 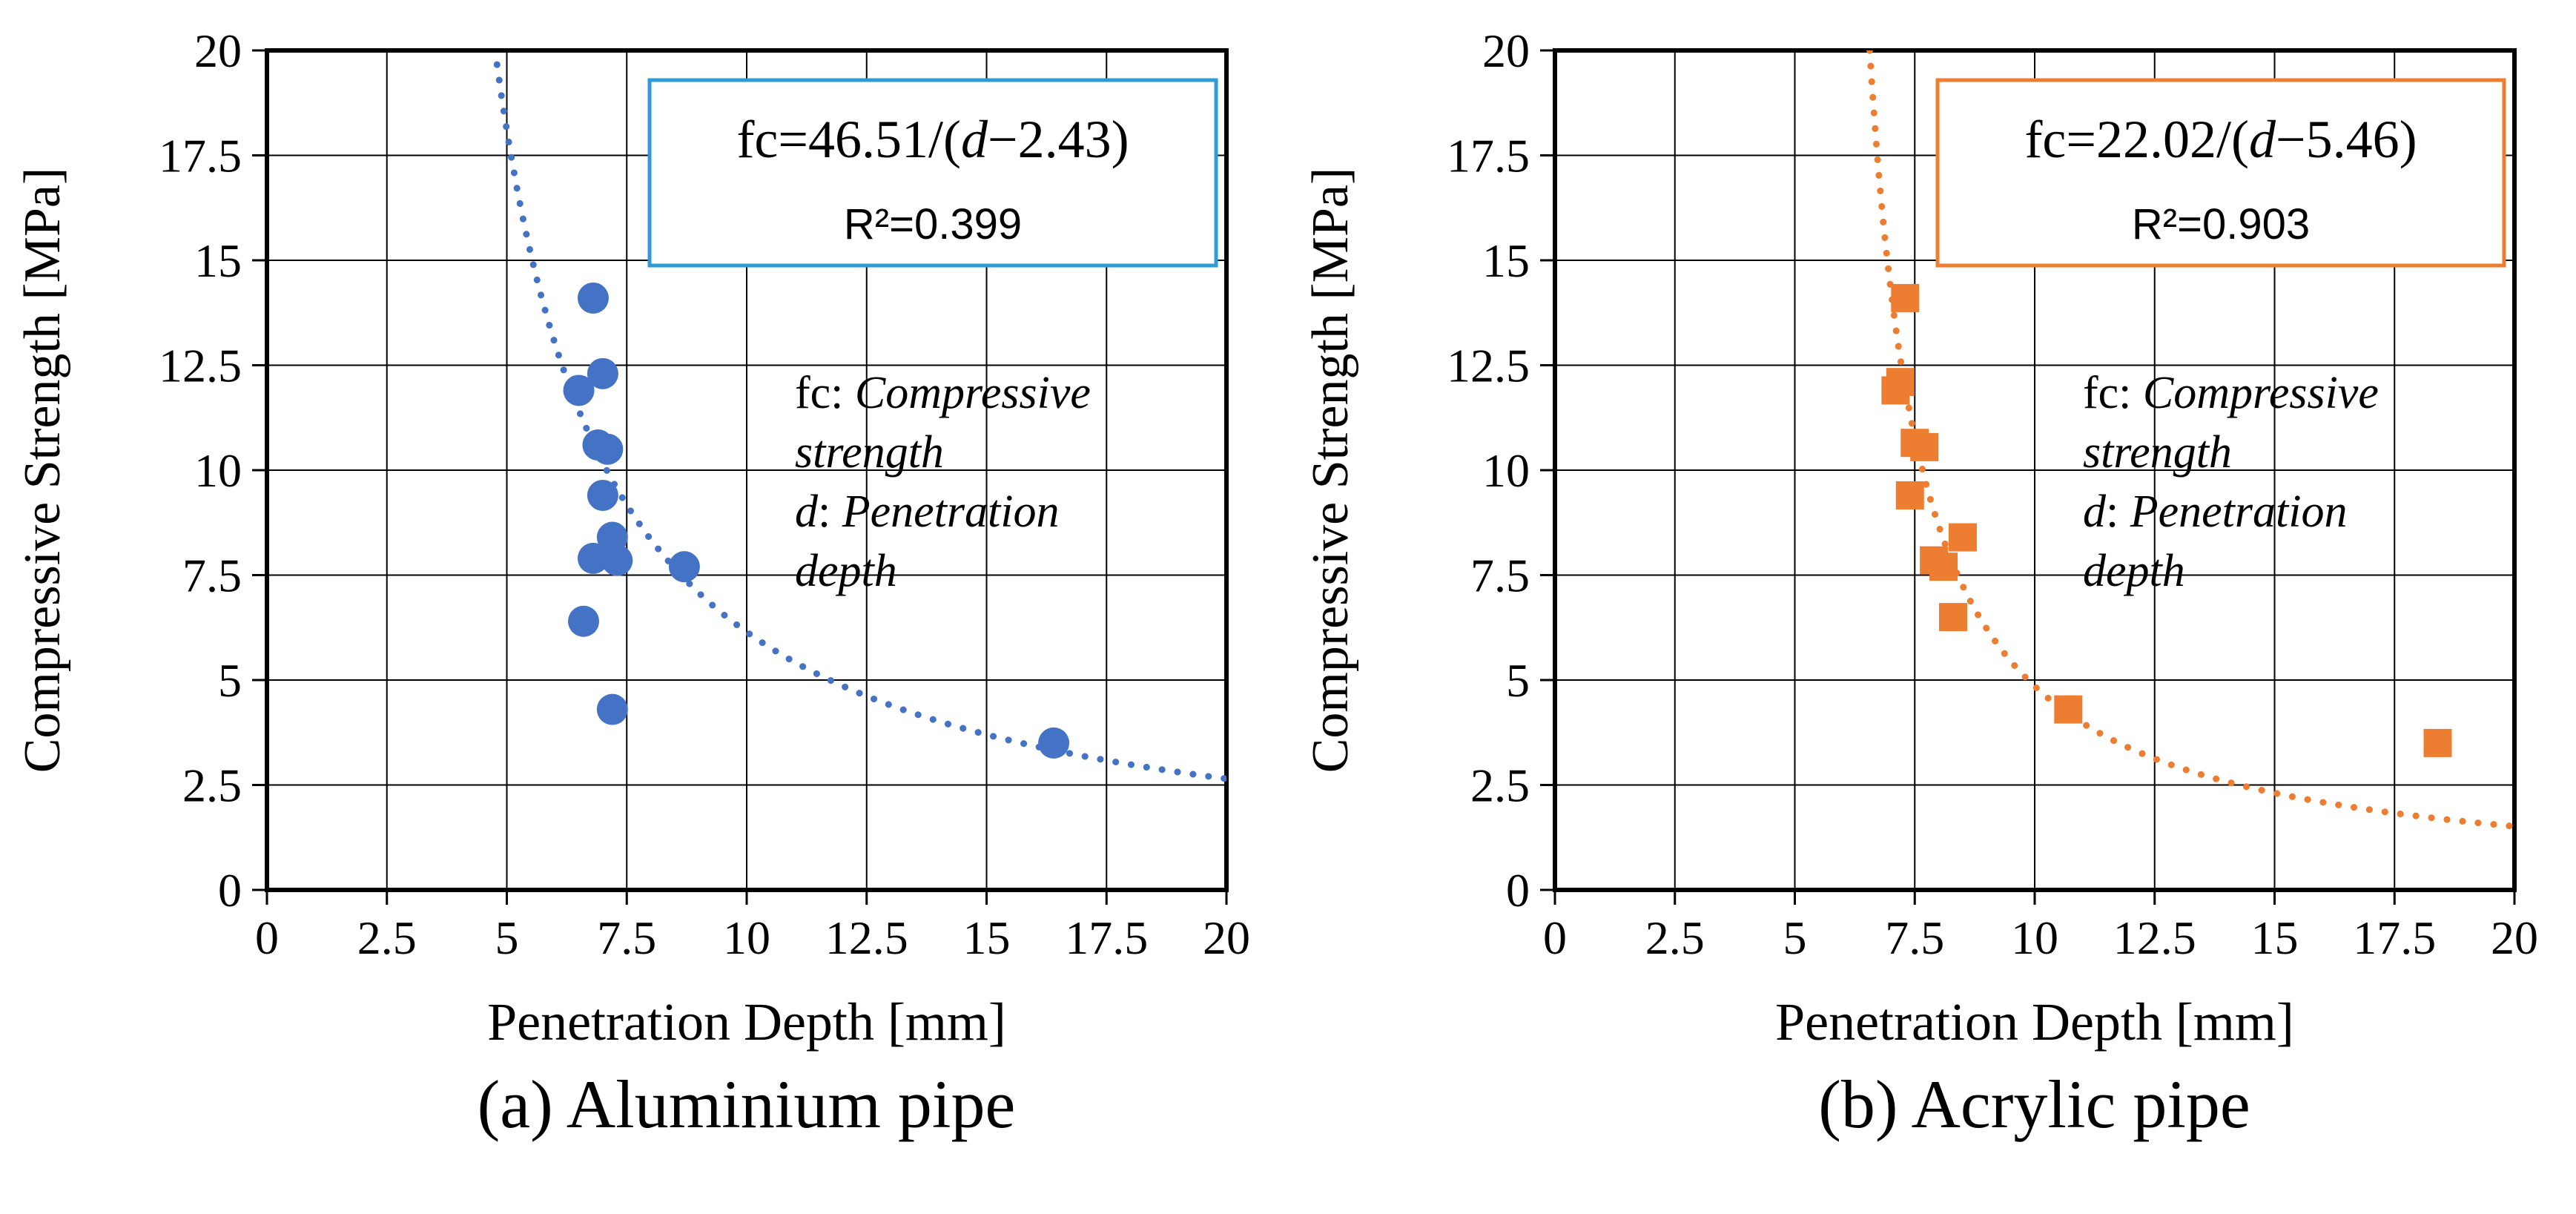 I want to click on equation-text: fc=22.02/(d−5.46), so click(x=2220, y=139).